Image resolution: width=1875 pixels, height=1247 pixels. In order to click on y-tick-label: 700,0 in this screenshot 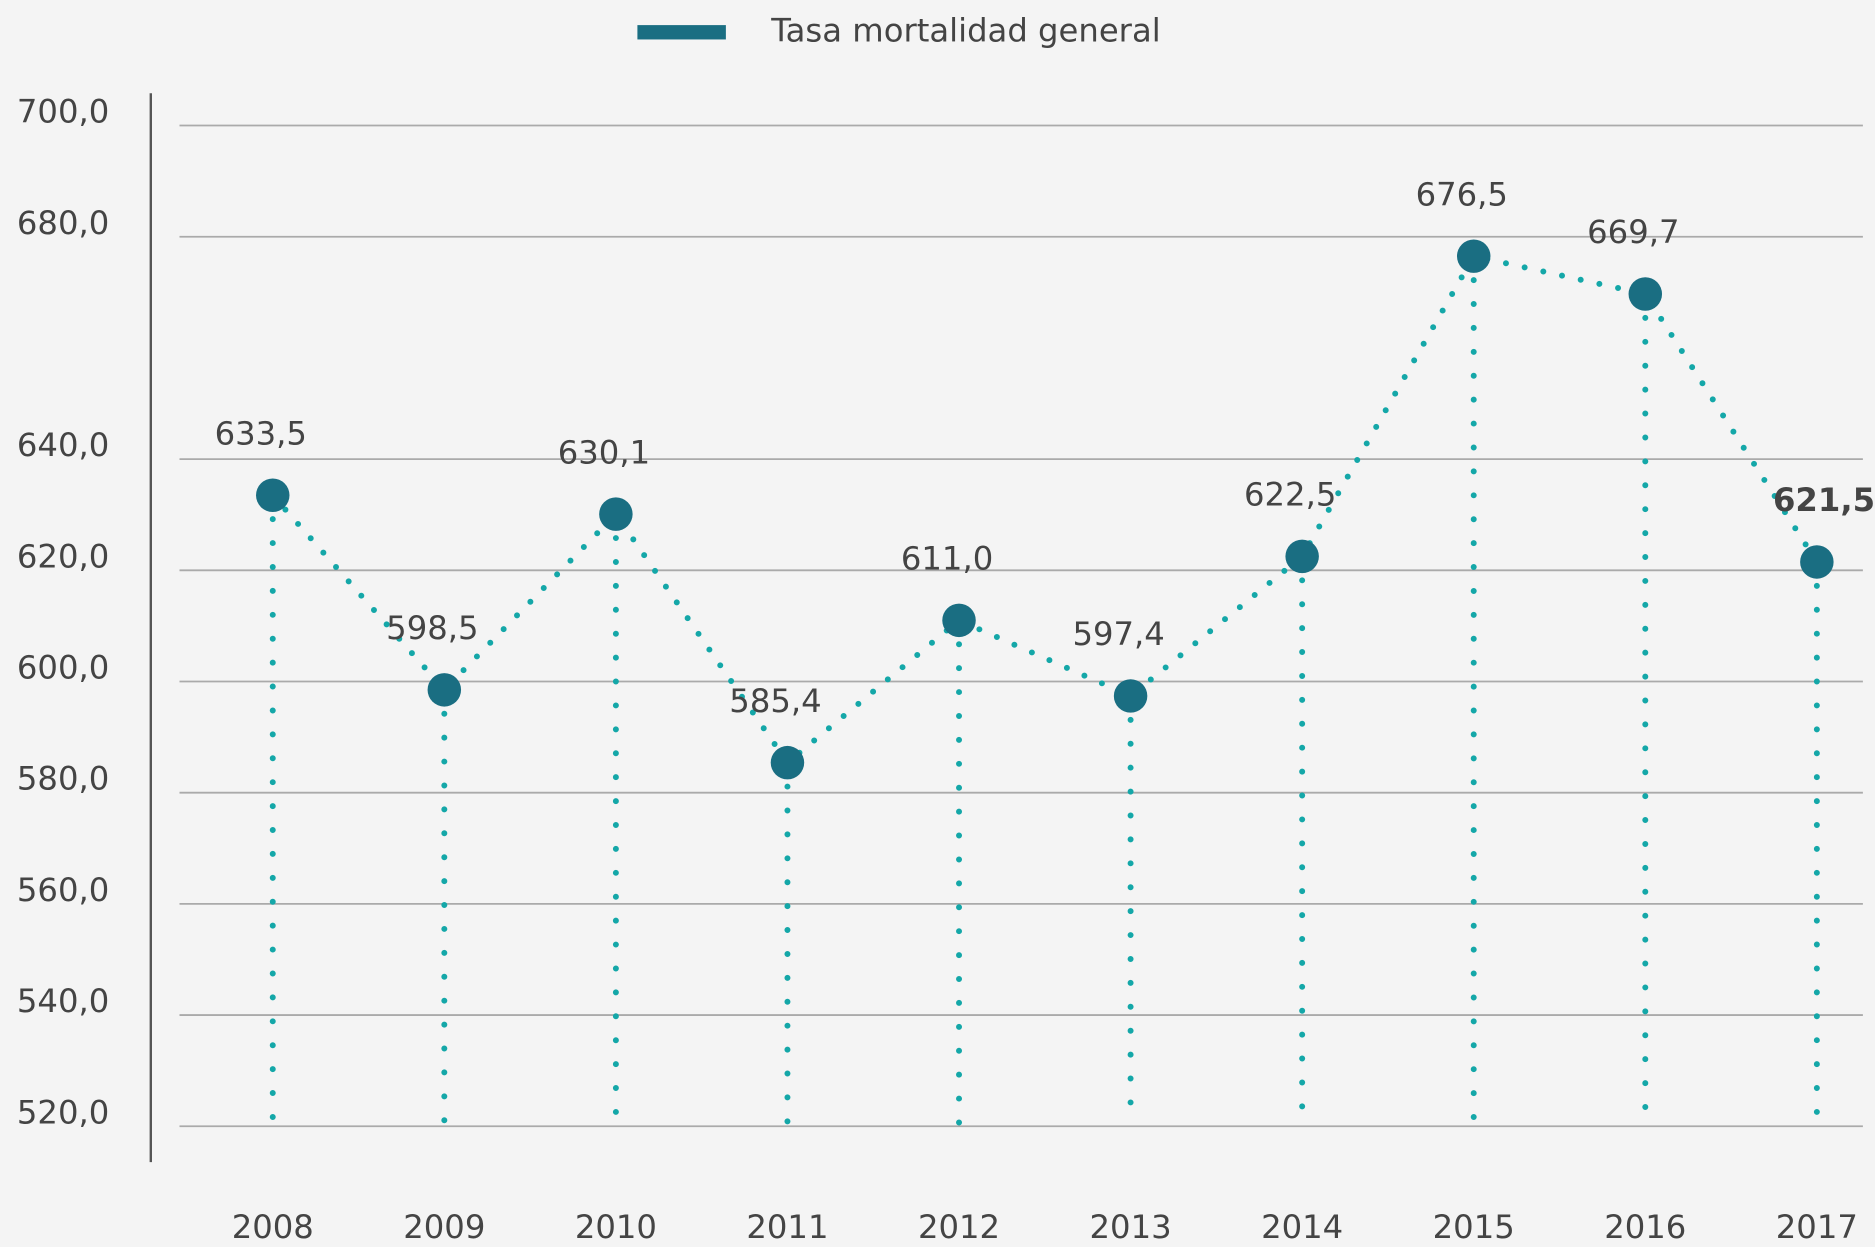, I will do `click(63, 112)`.